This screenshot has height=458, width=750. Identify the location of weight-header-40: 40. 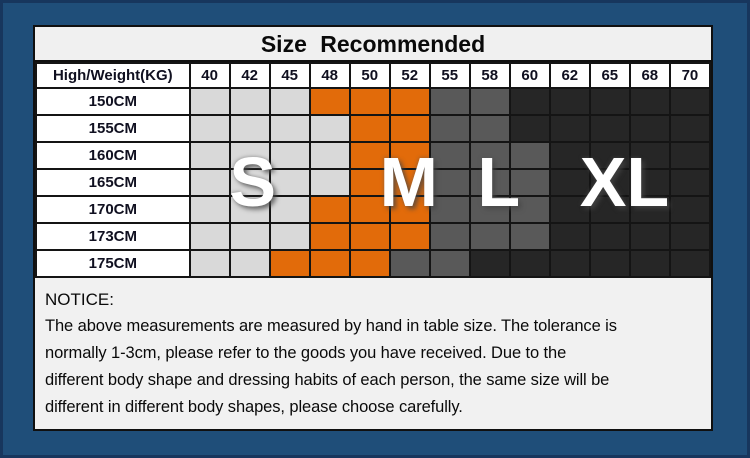
(209, 75).